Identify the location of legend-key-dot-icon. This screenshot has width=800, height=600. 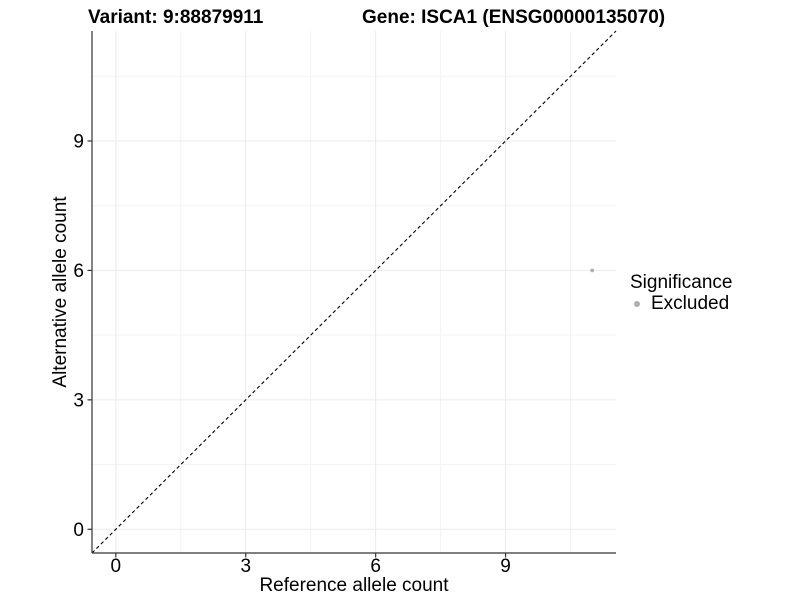
(637, 304).